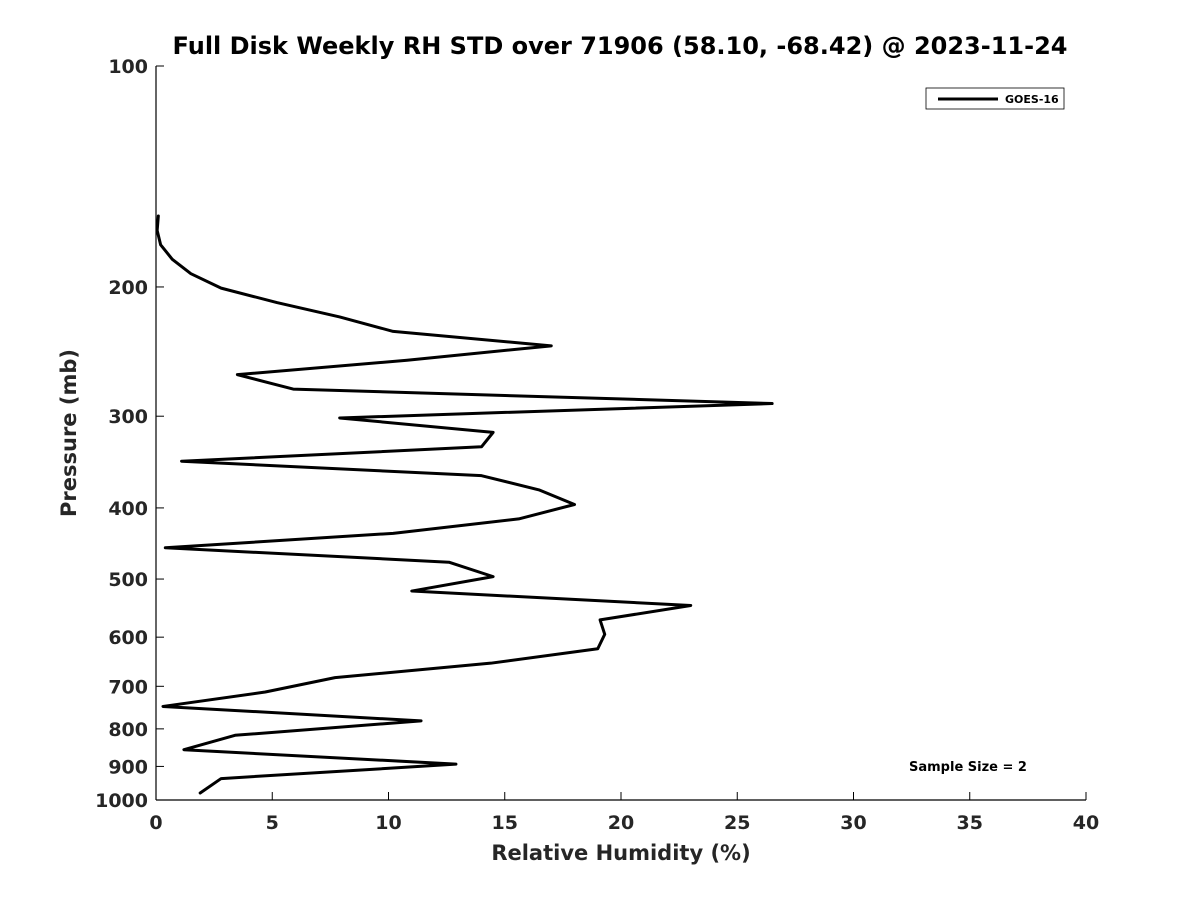 The image size is (1200, 900). I want to click on y-tick-label: 300, so click(128, 417).